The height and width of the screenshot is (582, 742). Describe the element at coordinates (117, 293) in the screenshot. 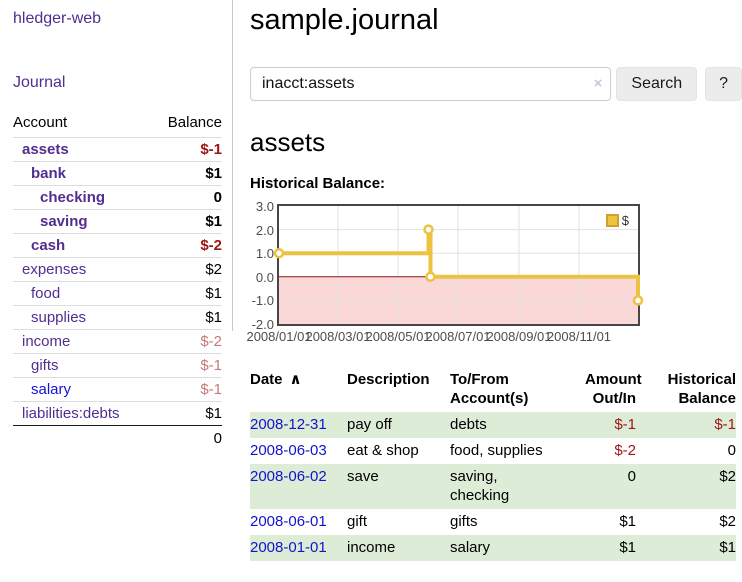

I see `account-row: food $1` at that location.